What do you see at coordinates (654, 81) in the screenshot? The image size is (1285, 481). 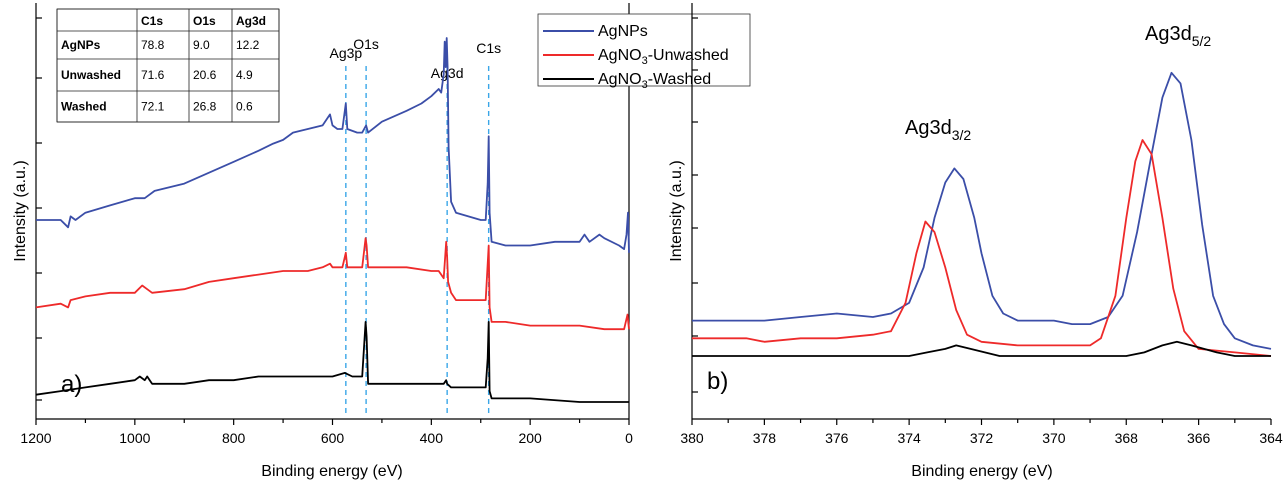 I see `legend-label: AgNO3-Washed` at bounding box center [654, 81].